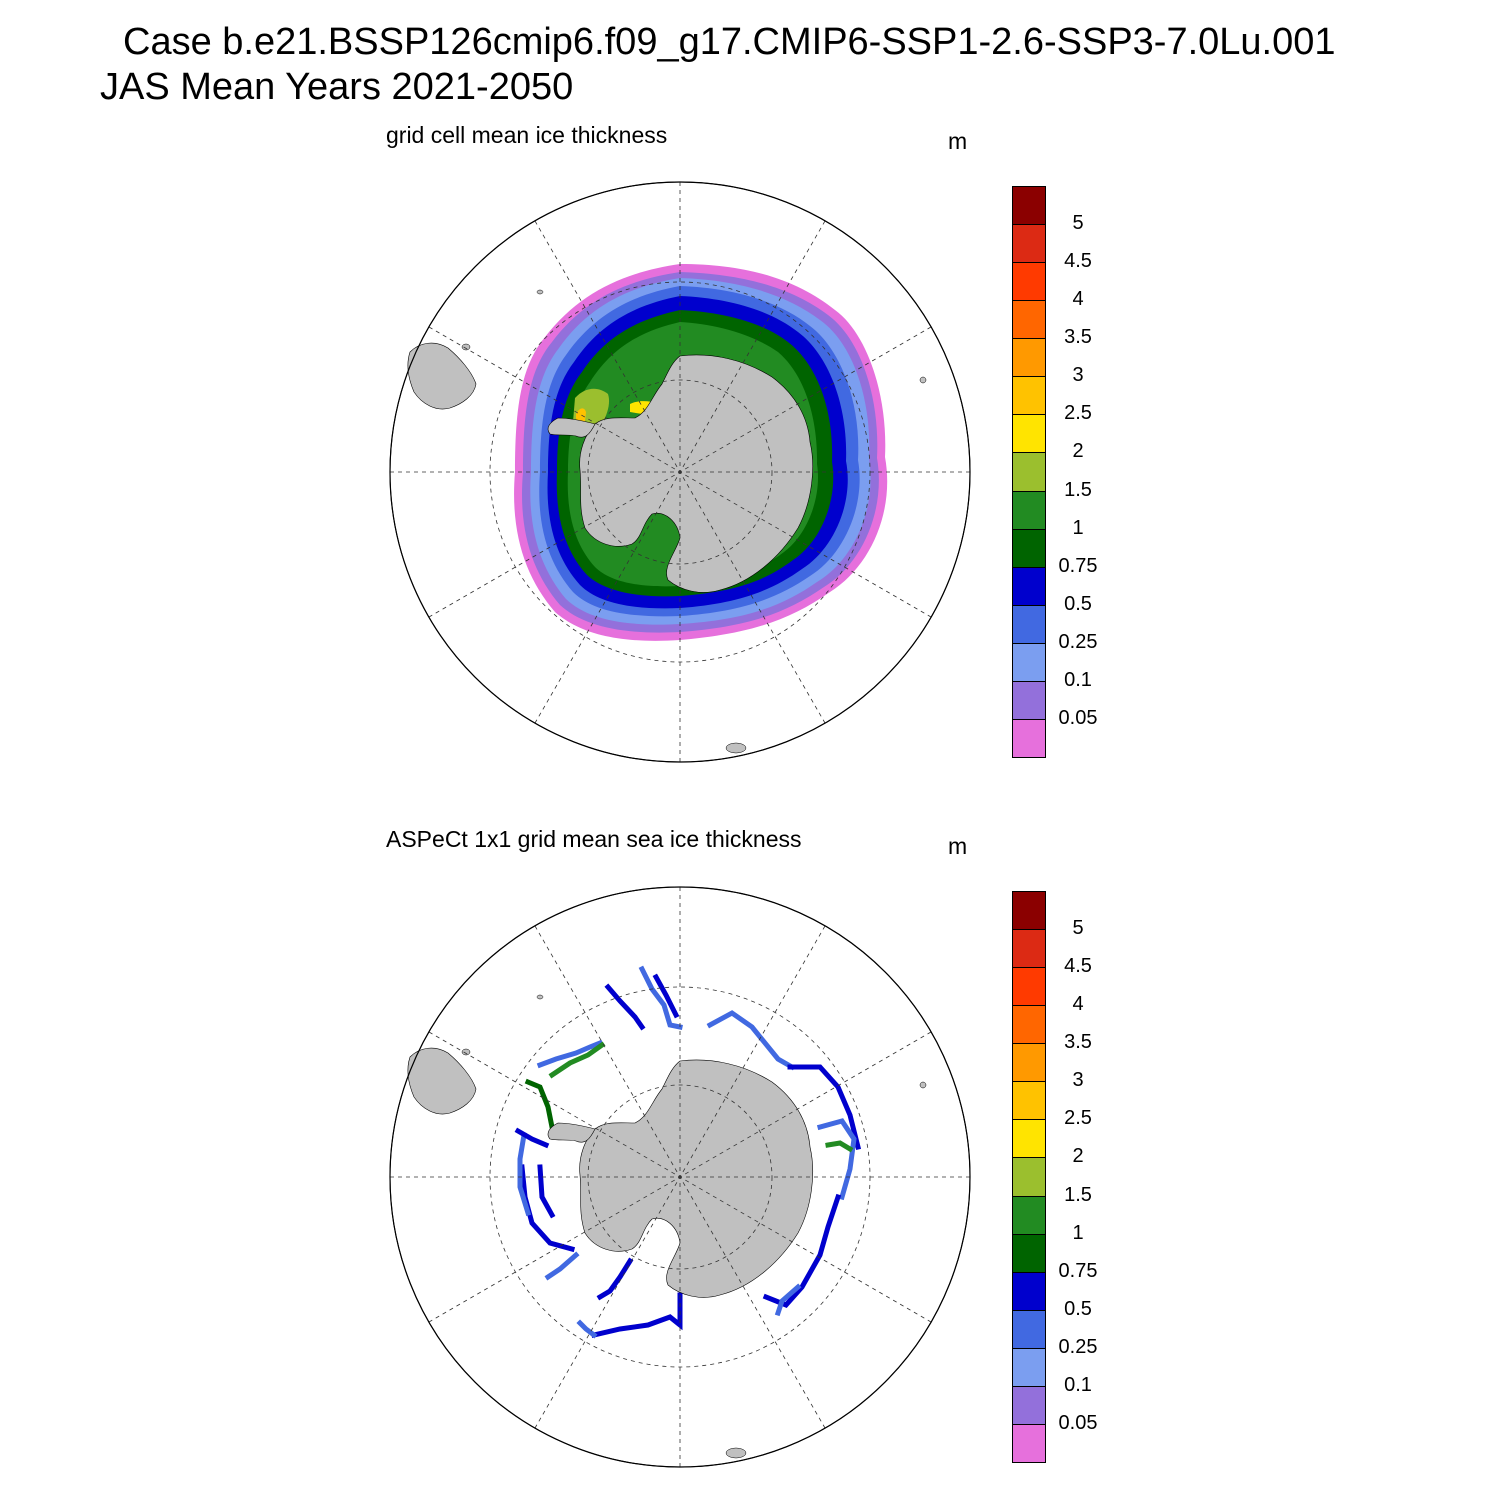  I want to click on colorbar-panel1, so click(1029, 472).